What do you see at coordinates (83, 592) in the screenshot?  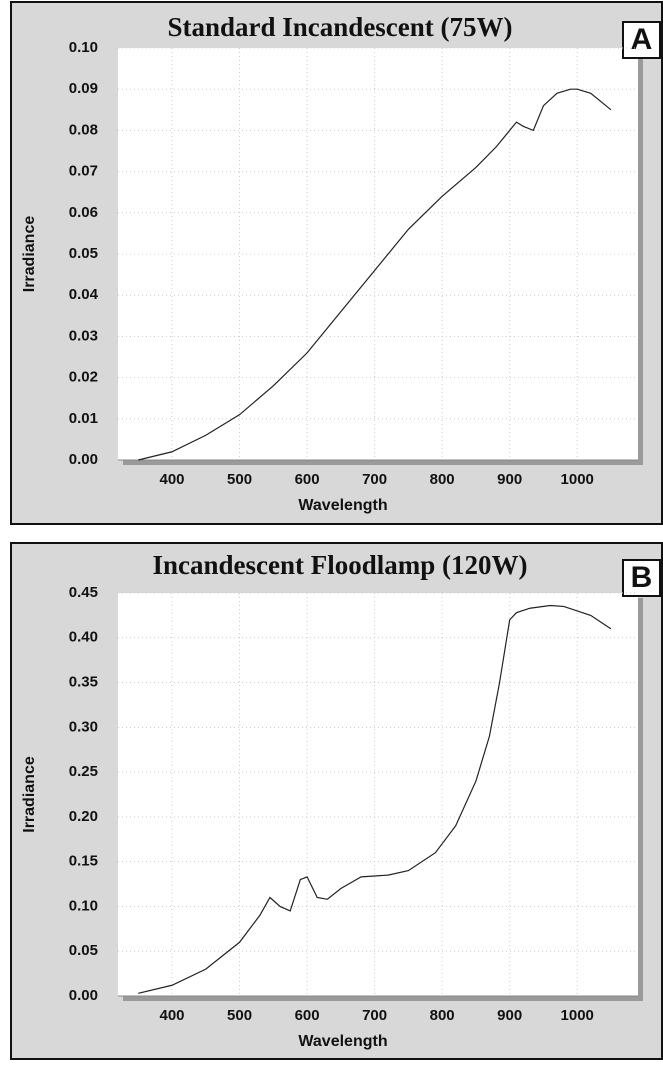 I see `y-tick-label: 0.45` at bounding box center [83, 592].